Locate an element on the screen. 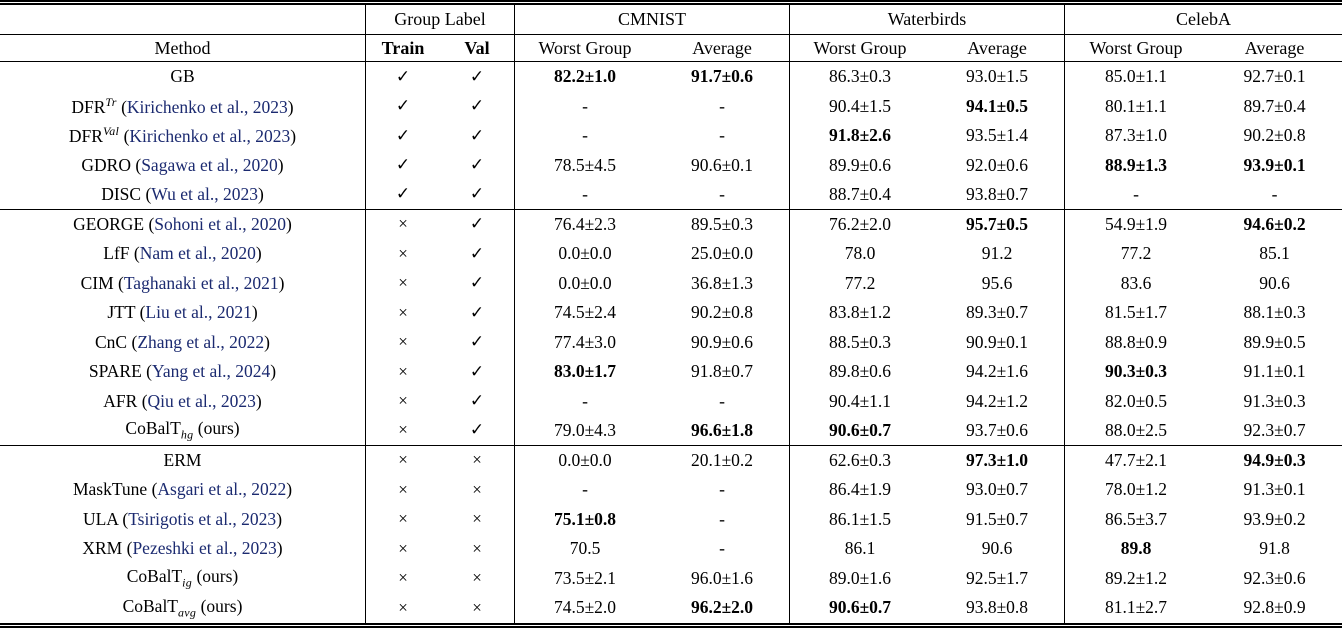 The height and width of the screenshot is (641, 1342). method-cell: CIM (Taghanaki et al., 2021) is located at coordinates (182, 282).